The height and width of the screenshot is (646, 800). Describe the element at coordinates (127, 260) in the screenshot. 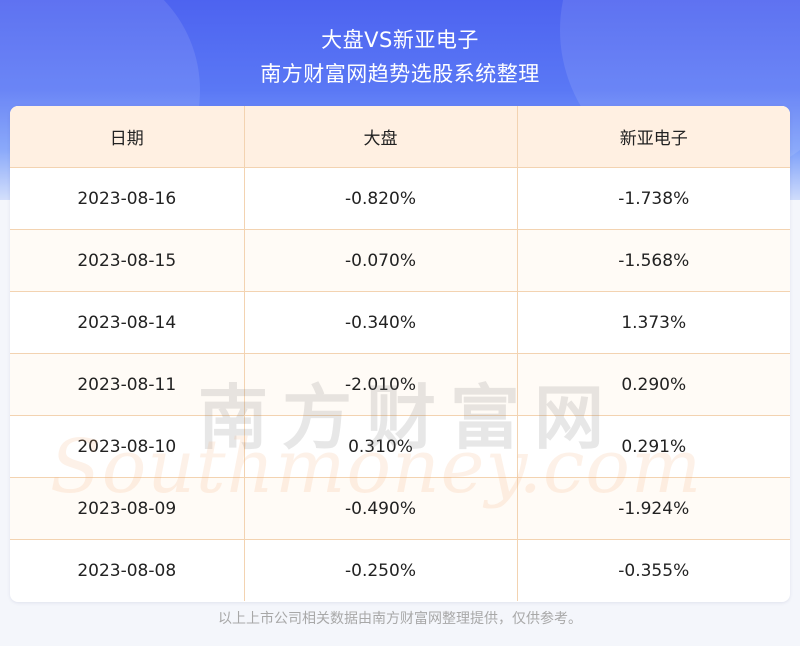

I see `cell-date: 2023-08-15` at that location.